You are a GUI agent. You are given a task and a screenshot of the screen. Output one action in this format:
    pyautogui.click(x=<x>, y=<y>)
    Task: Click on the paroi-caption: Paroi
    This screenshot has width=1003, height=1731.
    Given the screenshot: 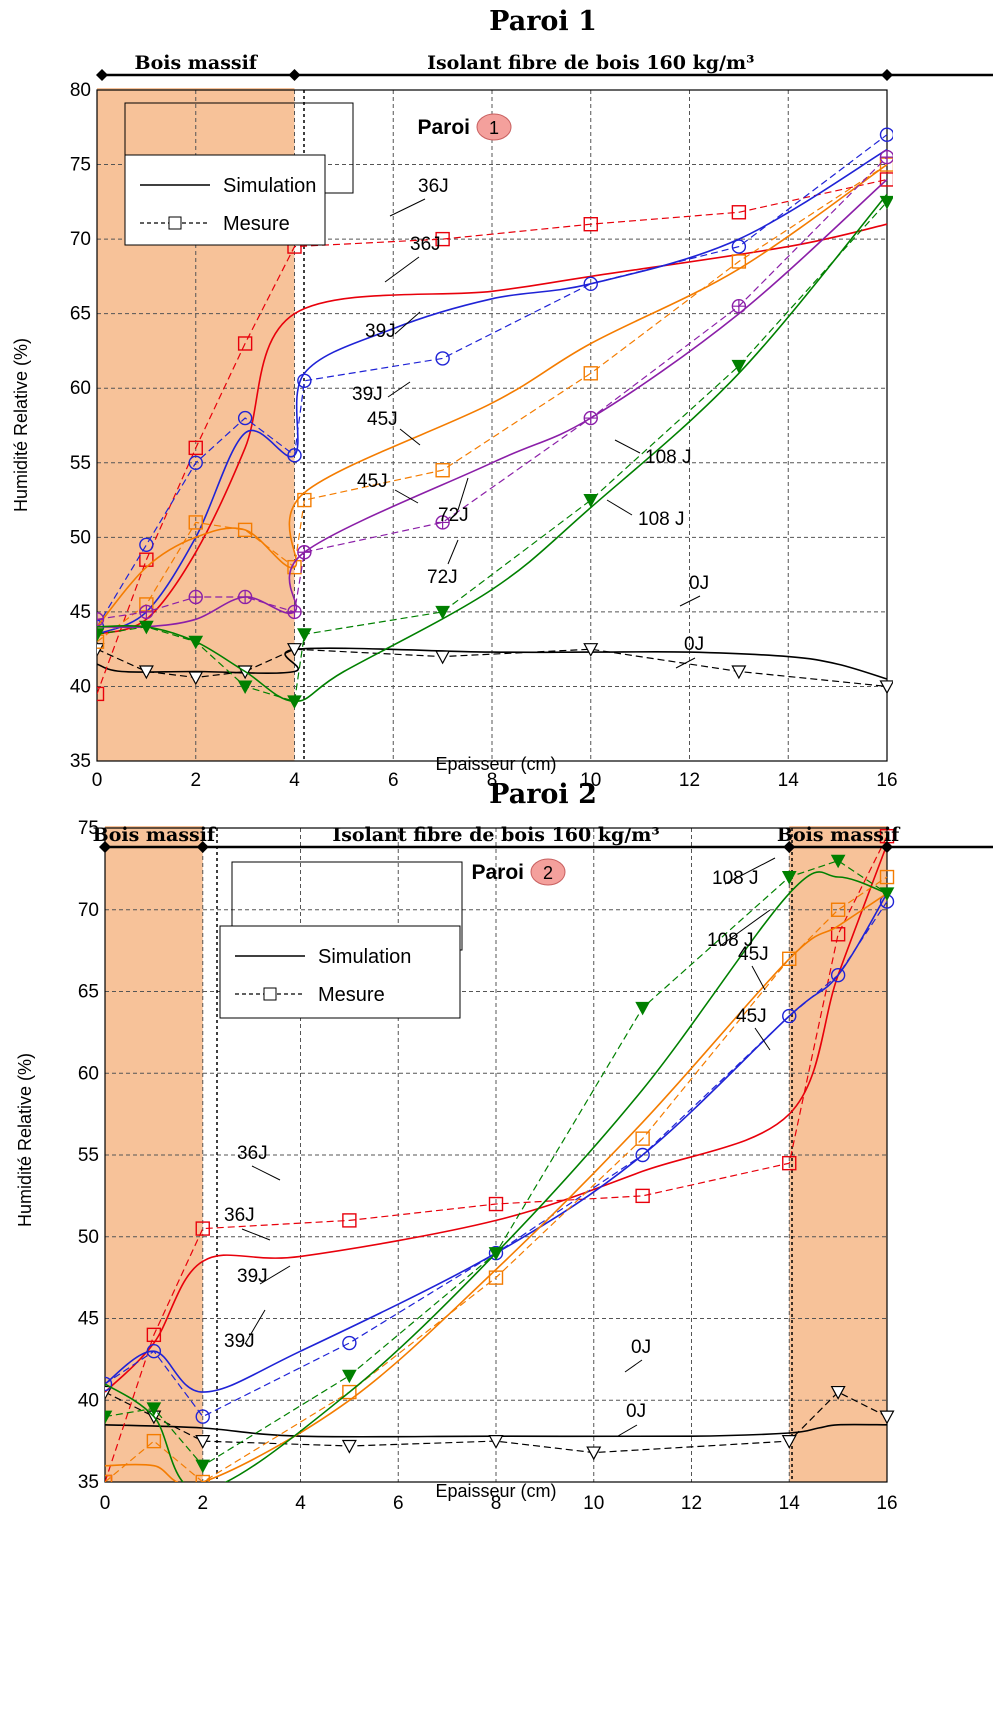 What is the action you would take?
    pyautogui.click(x=497, y=872)
    